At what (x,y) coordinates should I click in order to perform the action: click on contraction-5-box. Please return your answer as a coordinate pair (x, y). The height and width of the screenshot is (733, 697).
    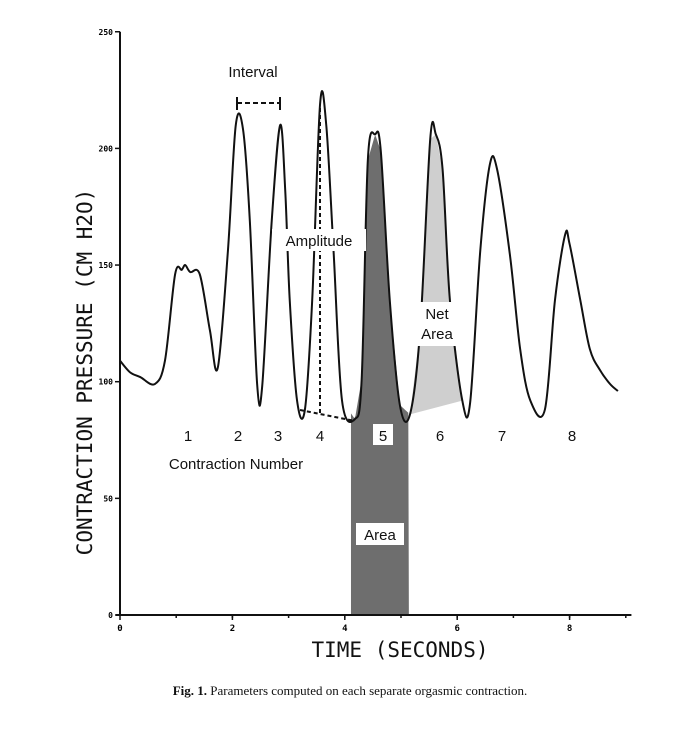
    Looking at the image, I should click on (383, 434).